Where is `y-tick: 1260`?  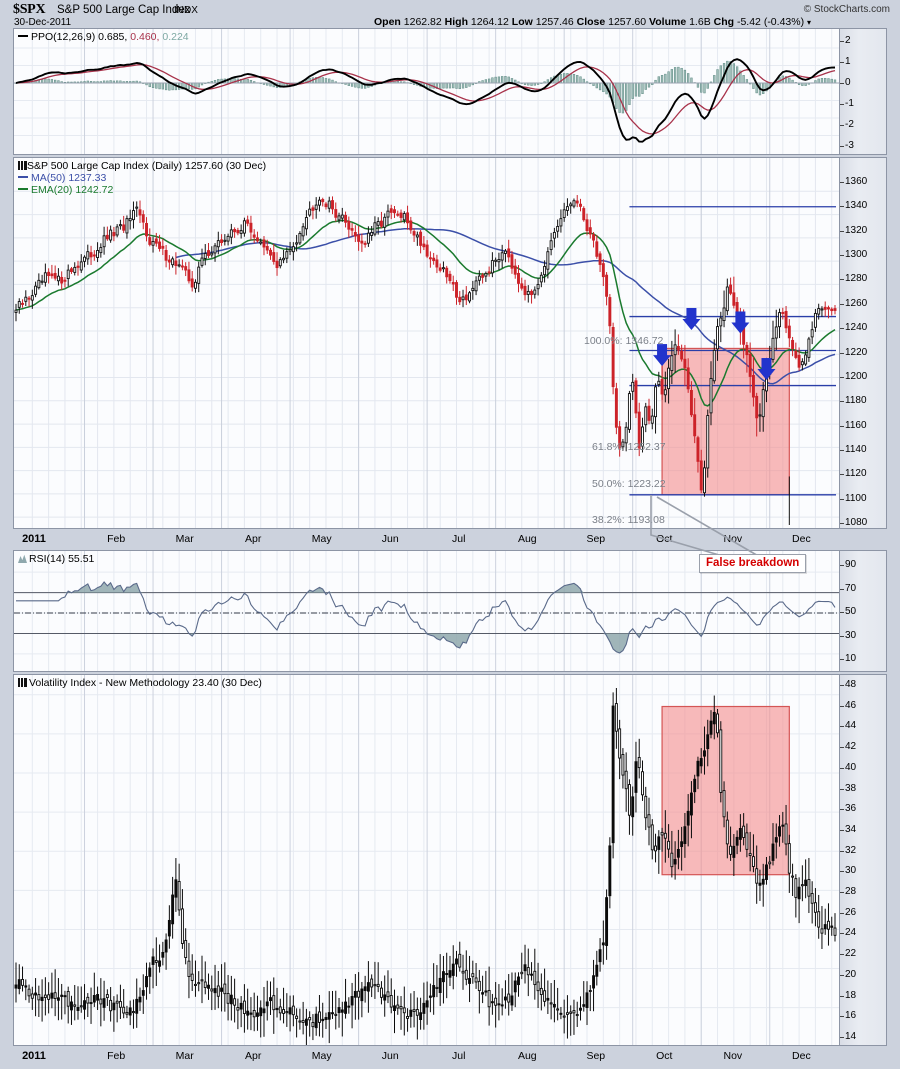
y-tick: 1260 is located at coordinates (853, 303).